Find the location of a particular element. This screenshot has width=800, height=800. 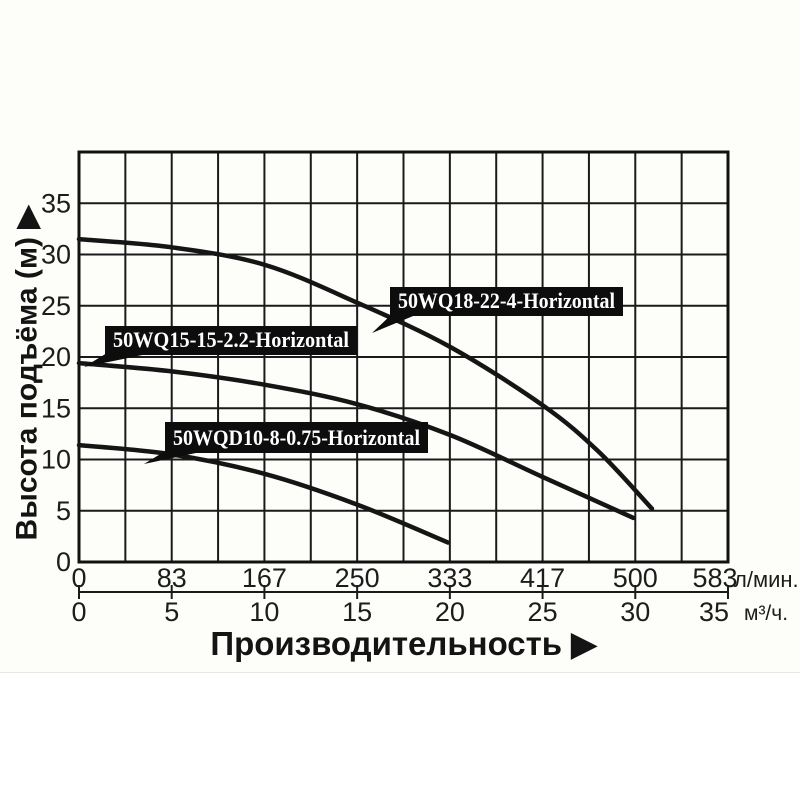

x-tick-label-lmin: 83 is located at coordinates (172, 578).